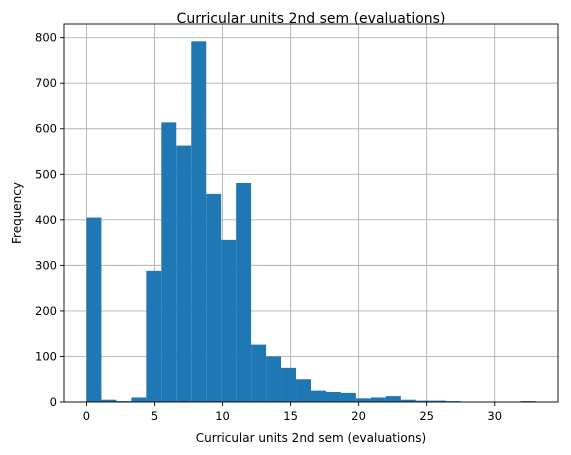 This screenshot has height=455, width=571. Describe the element at coordinates (46, 129) in the screenshot. I see `y-tick-label: 600` at that location.